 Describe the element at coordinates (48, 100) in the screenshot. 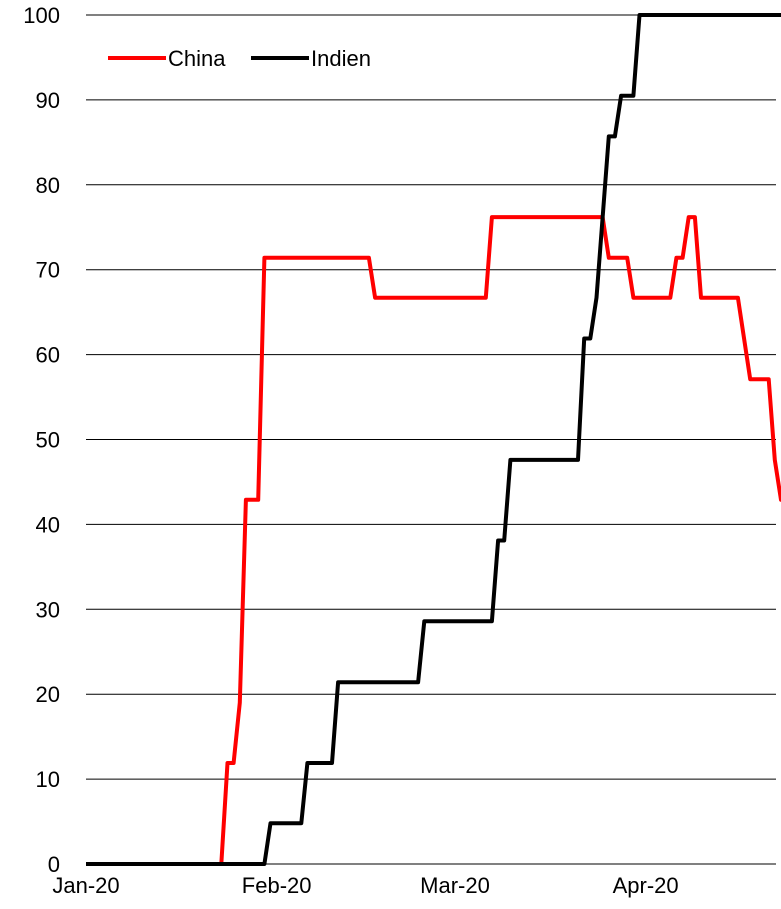

I see `y-tick-label: 90` at that location.